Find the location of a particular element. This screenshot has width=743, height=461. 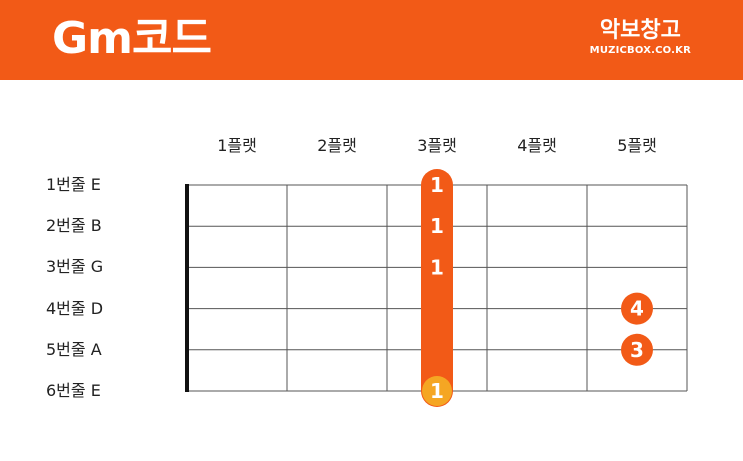

brand-logo: 악보창고 MUZICBOX.CO.KR is located at coordinates (640, 38).